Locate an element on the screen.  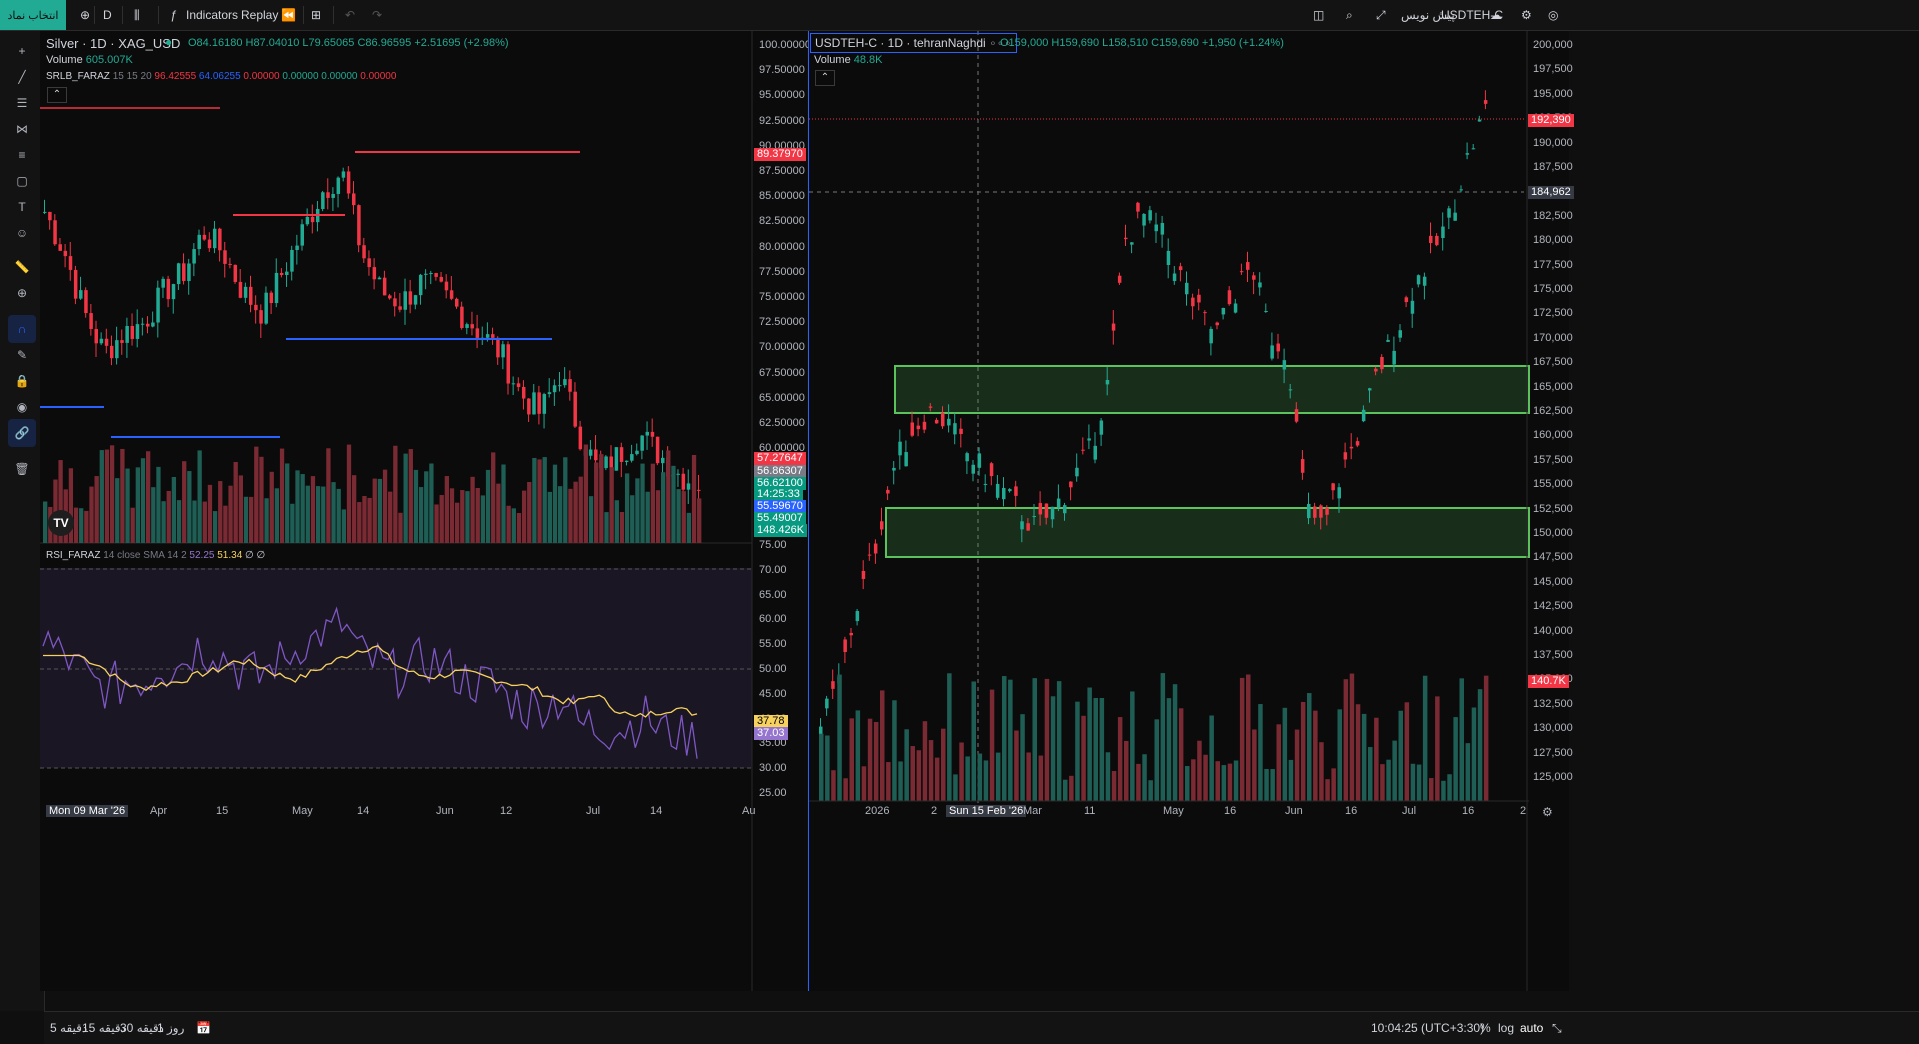
crosshair-icon: + is located at coordinates (22, 51).